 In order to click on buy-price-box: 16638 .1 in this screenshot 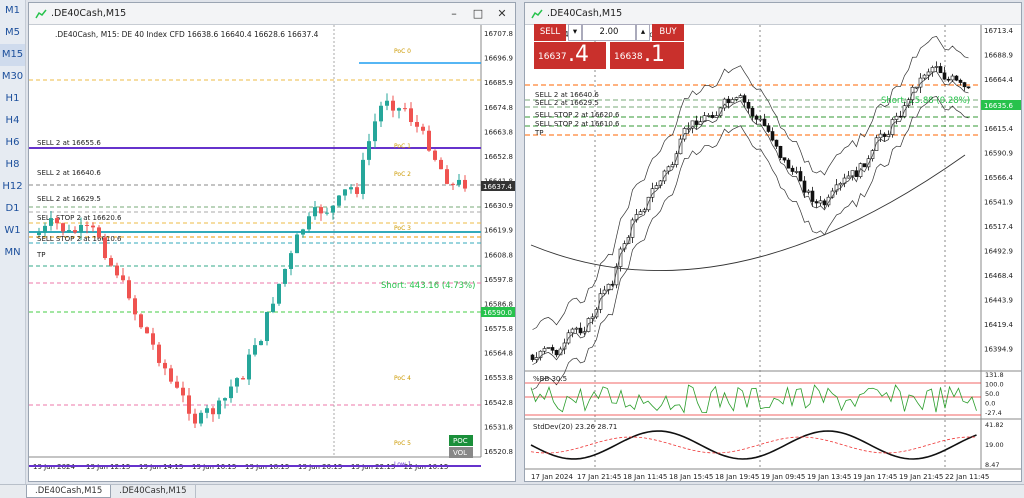, I will do `click(647, 55)`.